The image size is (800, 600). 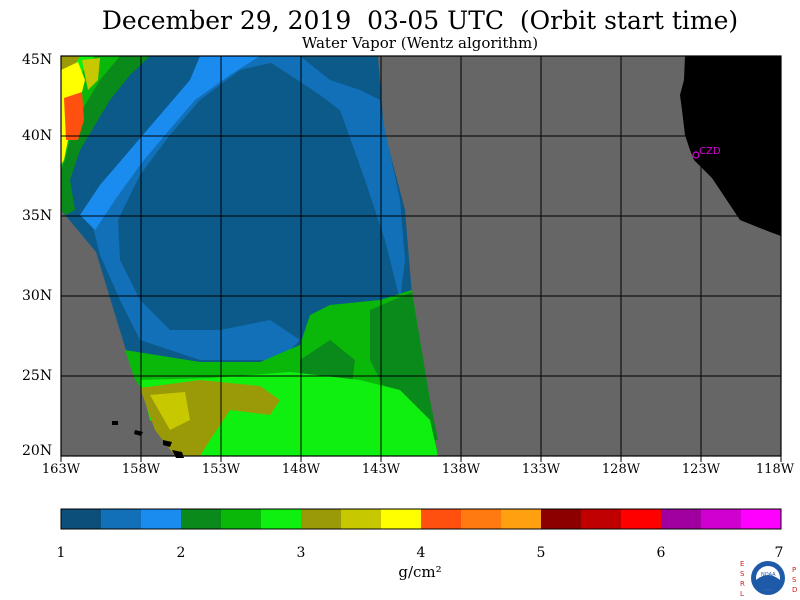 I want to click on svg-text: NOAA, so click(x=768, y=575).